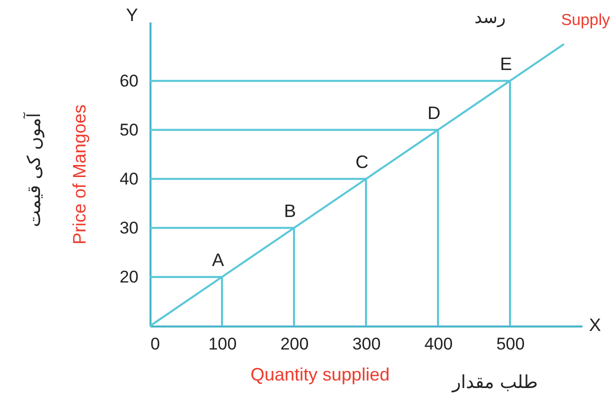 The image size is (614, 406). I want to click on x-axis-title: Quantity supplied, so click(320, 374).